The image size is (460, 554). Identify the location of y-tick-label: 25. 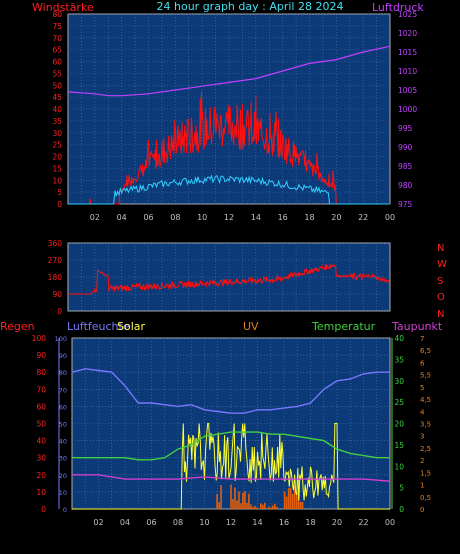
(399, 402).